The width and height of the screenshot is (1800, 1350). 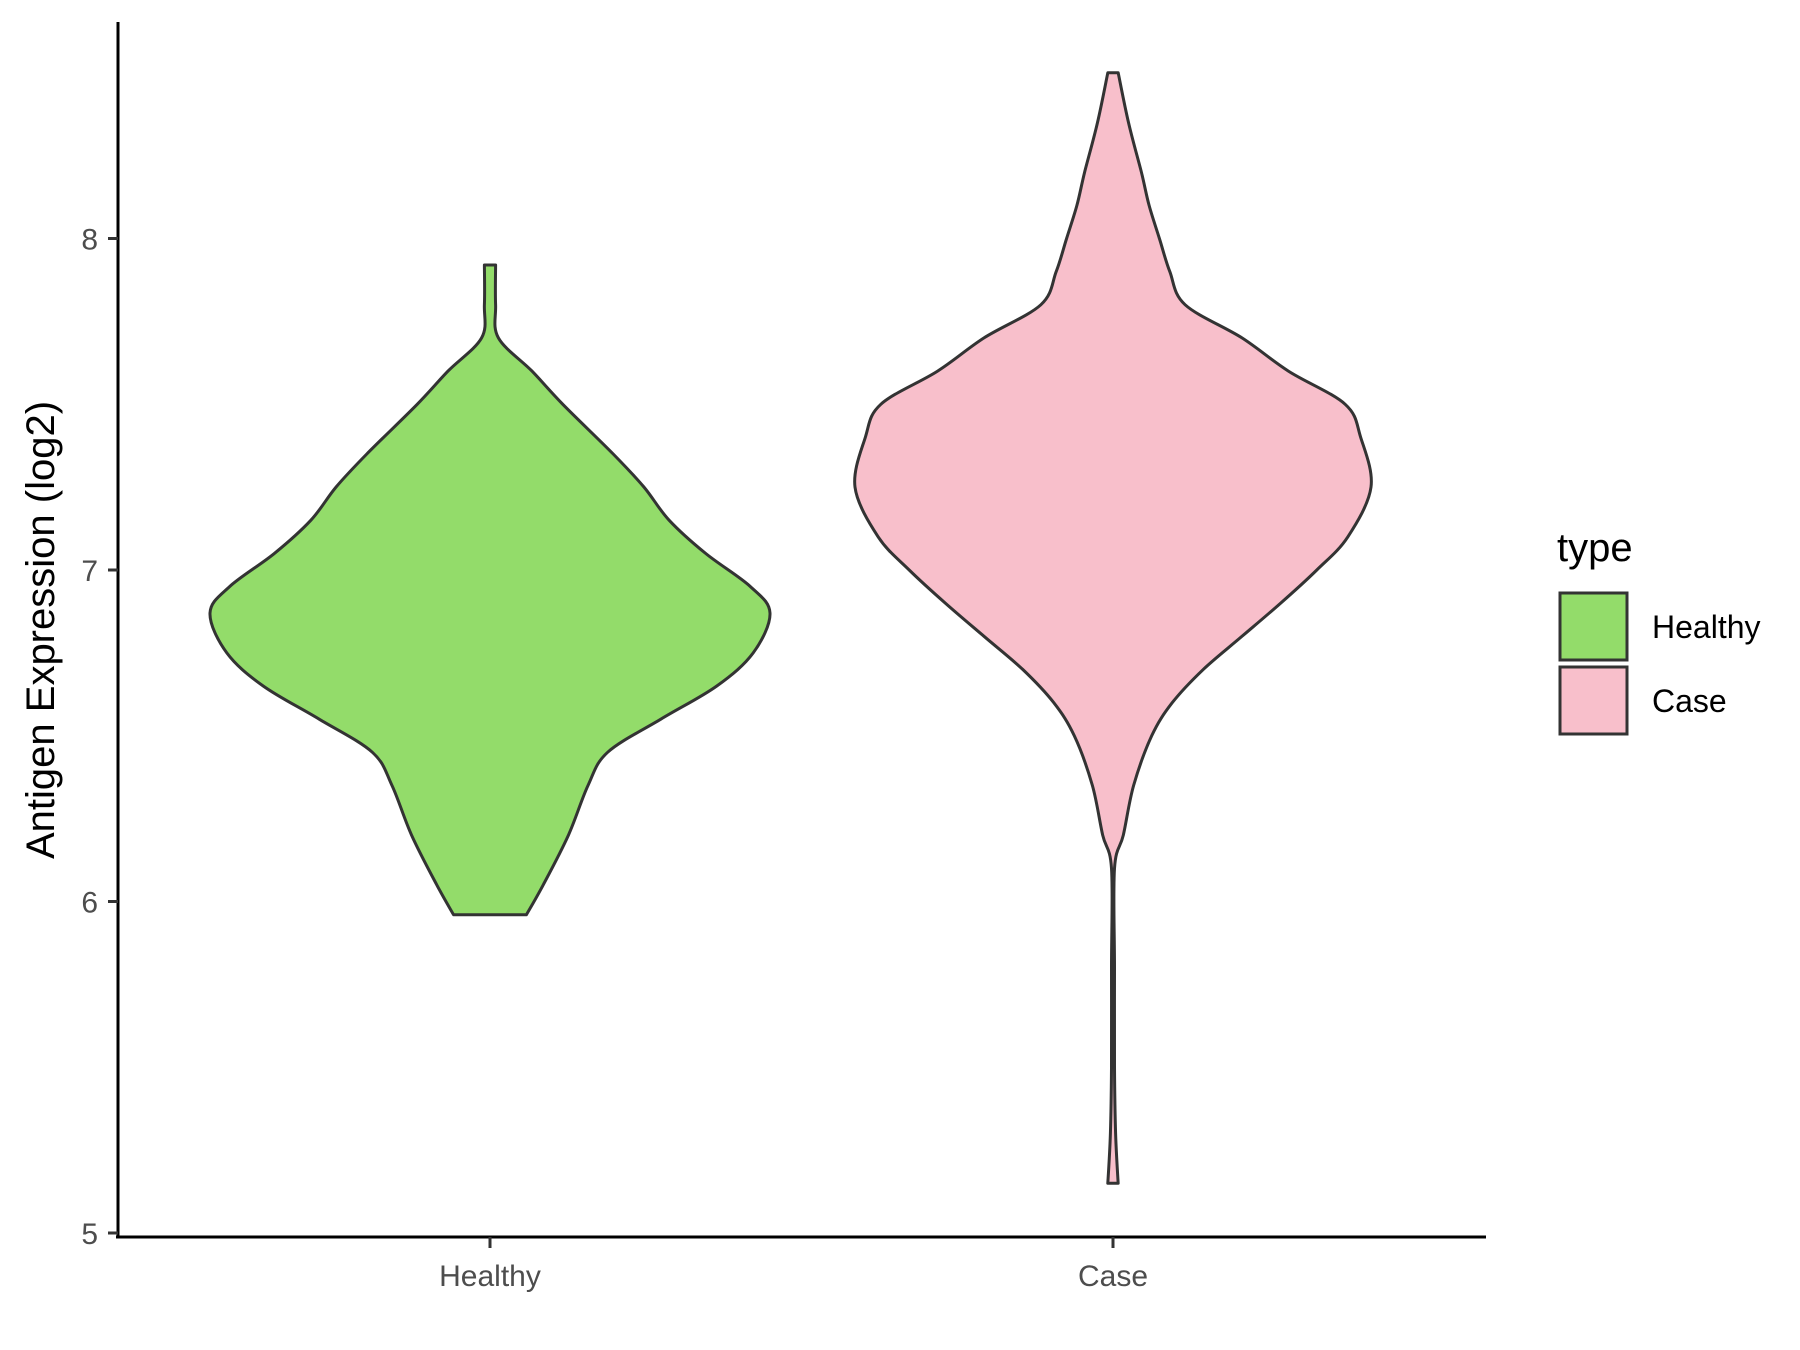 What do you see at coordinates (1593, 700) in the screenshot?
I see `legend-swatch-case` at bounding box center [1593, 700].